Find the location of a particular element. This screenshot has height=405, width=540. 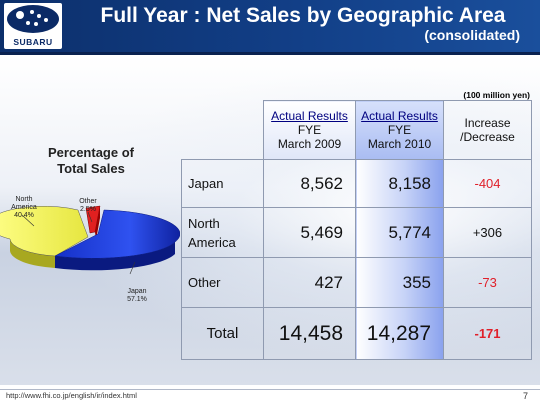

pie-chart is located at coordinates (90, 240).